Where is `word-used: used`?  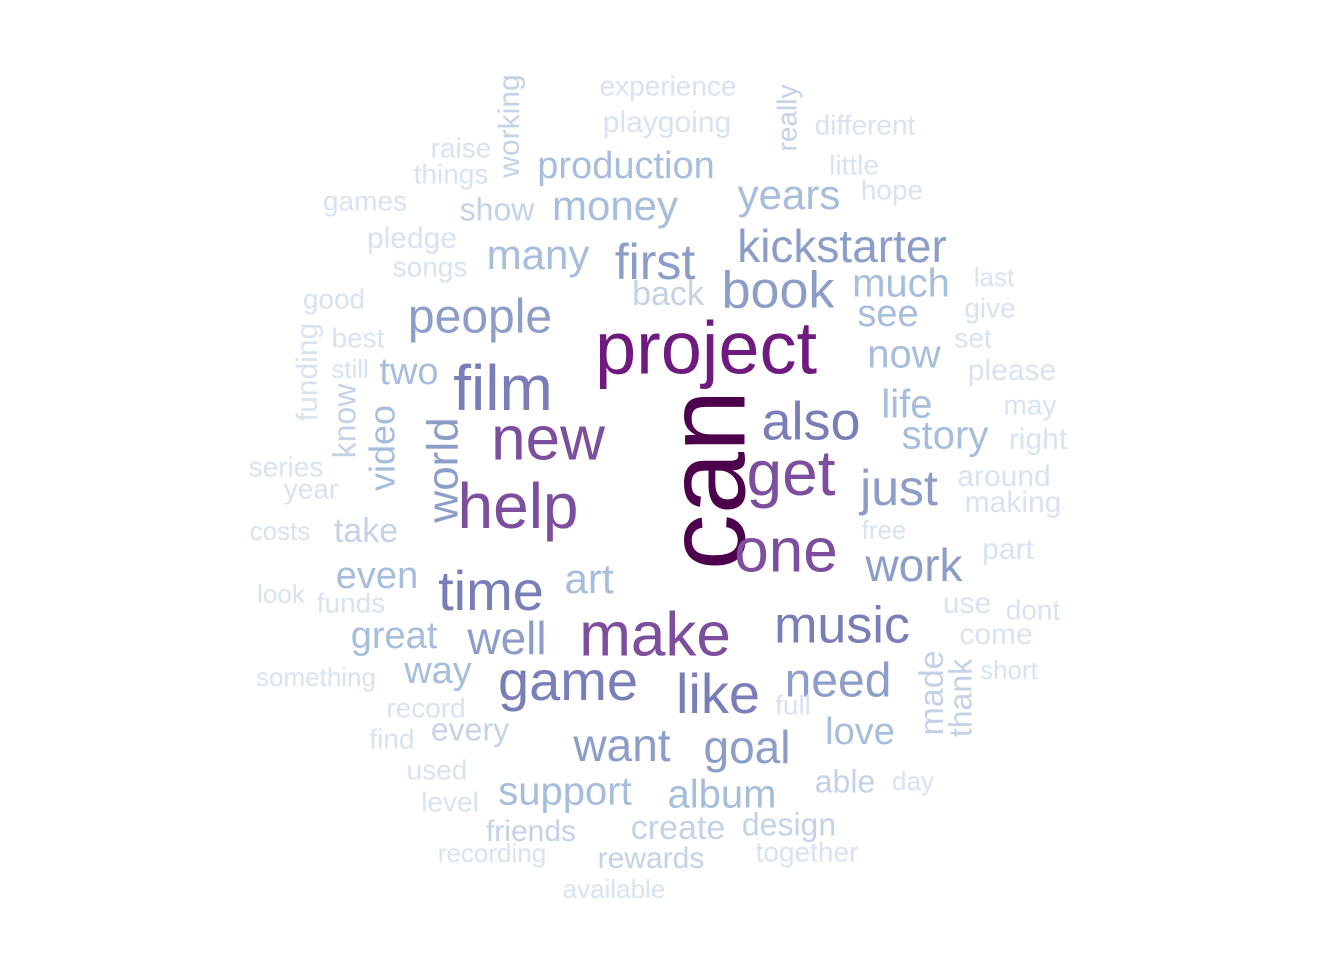 word-used: used is located at coordinates (437, 769).